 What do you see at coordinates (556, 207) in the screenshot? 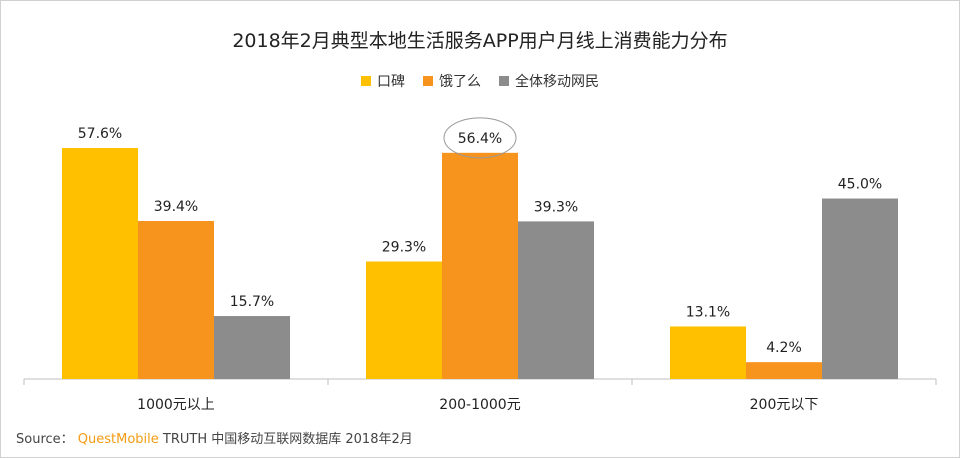
I see `data-label: 39.3%` at bounding box center [556, 207].